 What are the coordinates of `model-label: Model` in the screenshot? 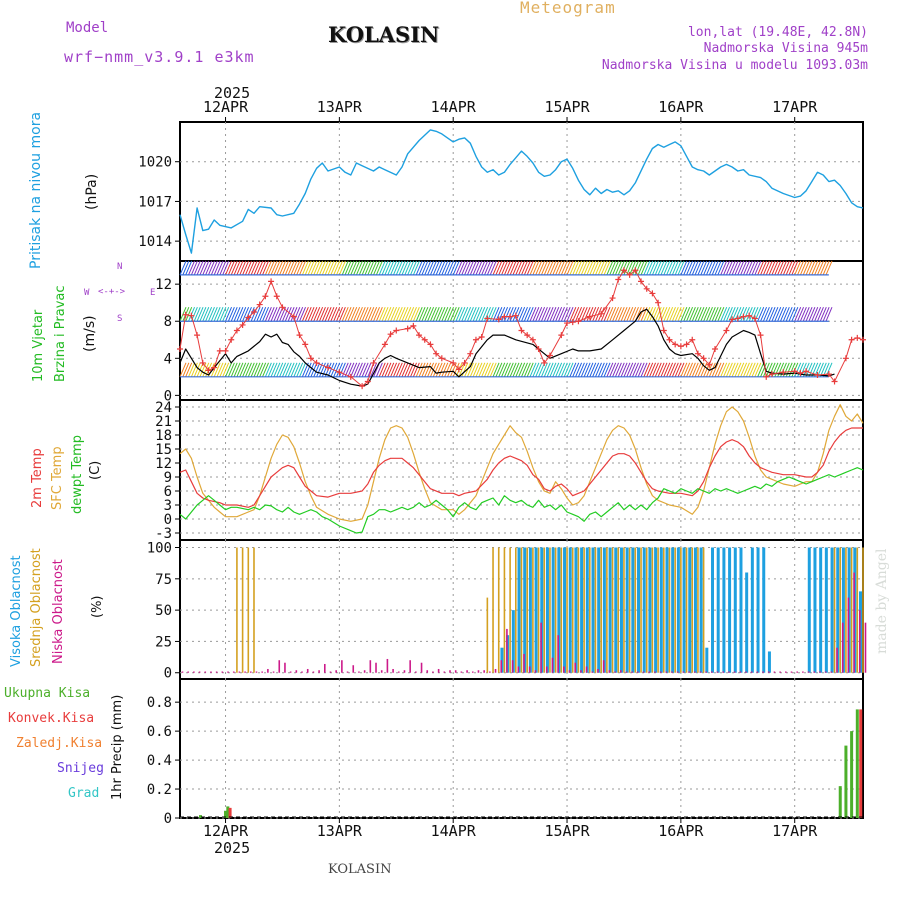 It's located at (87, 28).